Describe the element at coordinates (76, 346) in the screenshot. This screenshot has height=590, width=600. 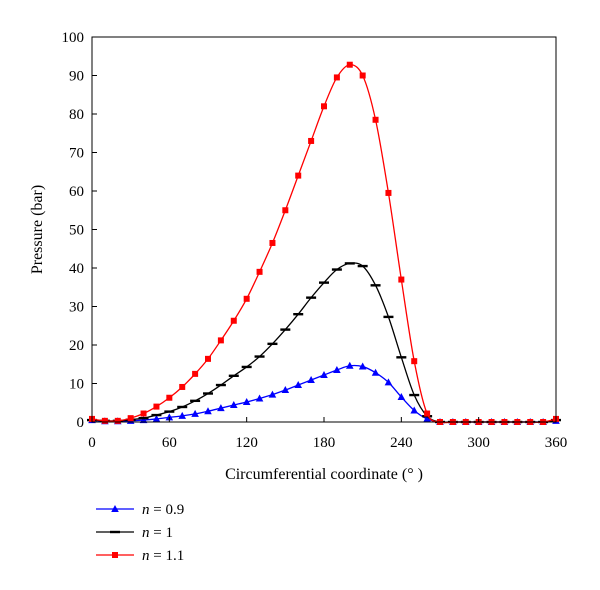
I see `y-tick-label: 20` at that location.